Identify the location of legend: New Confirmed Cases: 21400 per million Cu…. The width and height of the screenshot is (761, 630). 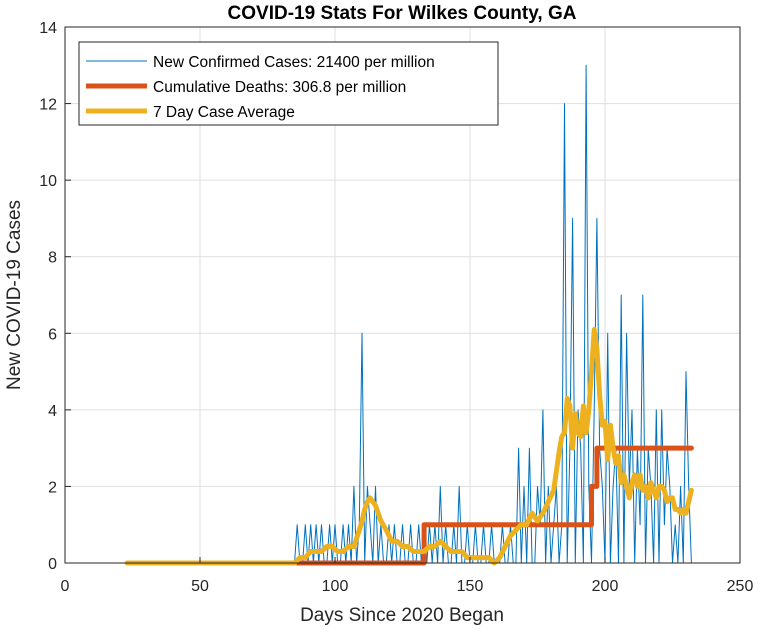
(288, 83).